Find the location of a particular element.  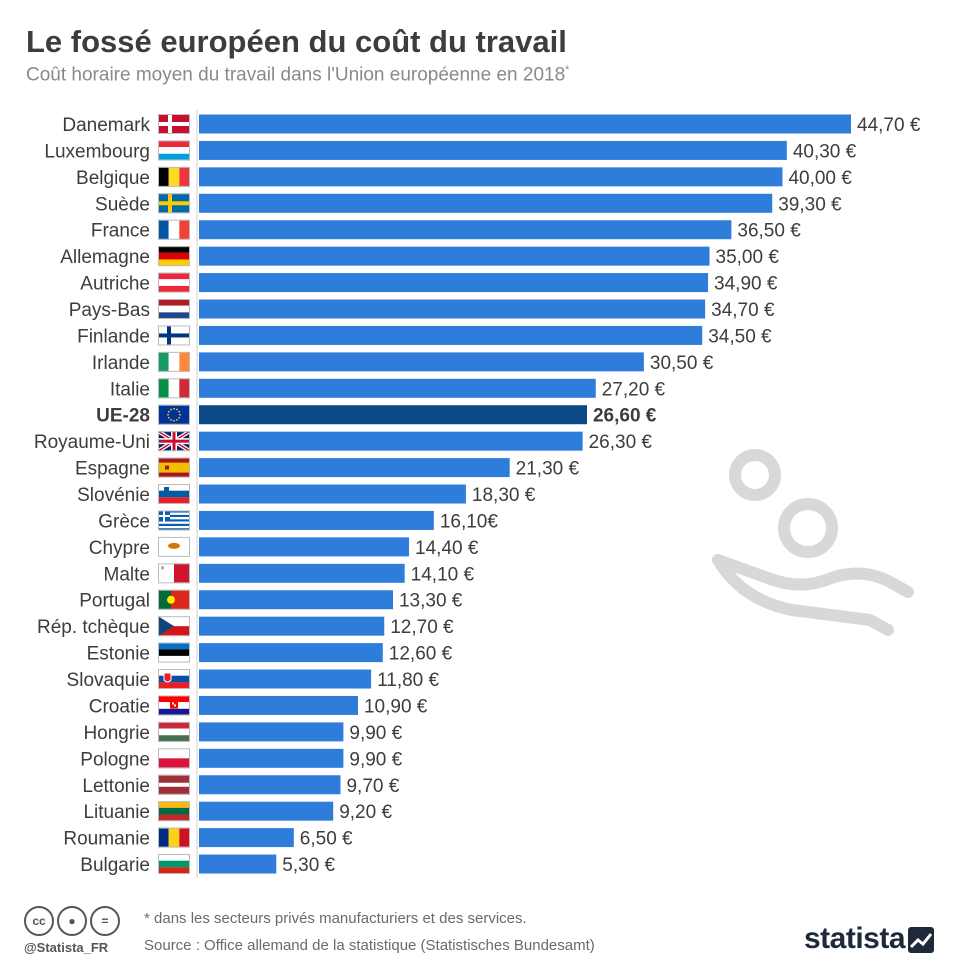

category-label: Roumanie is located at coordinates (106, 839).